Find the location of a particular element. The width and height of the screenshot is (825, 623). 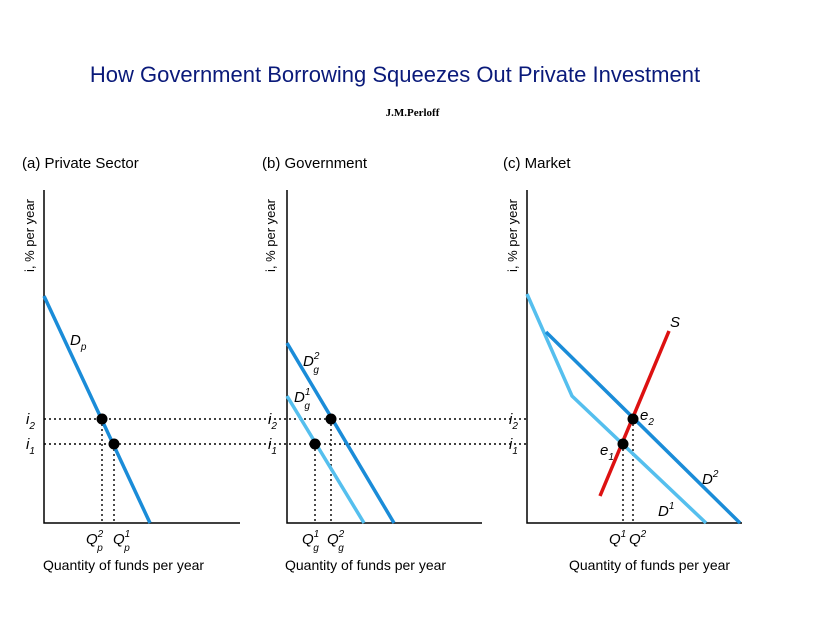

panel-b-point-i1 is located at coordinates (315, 444).